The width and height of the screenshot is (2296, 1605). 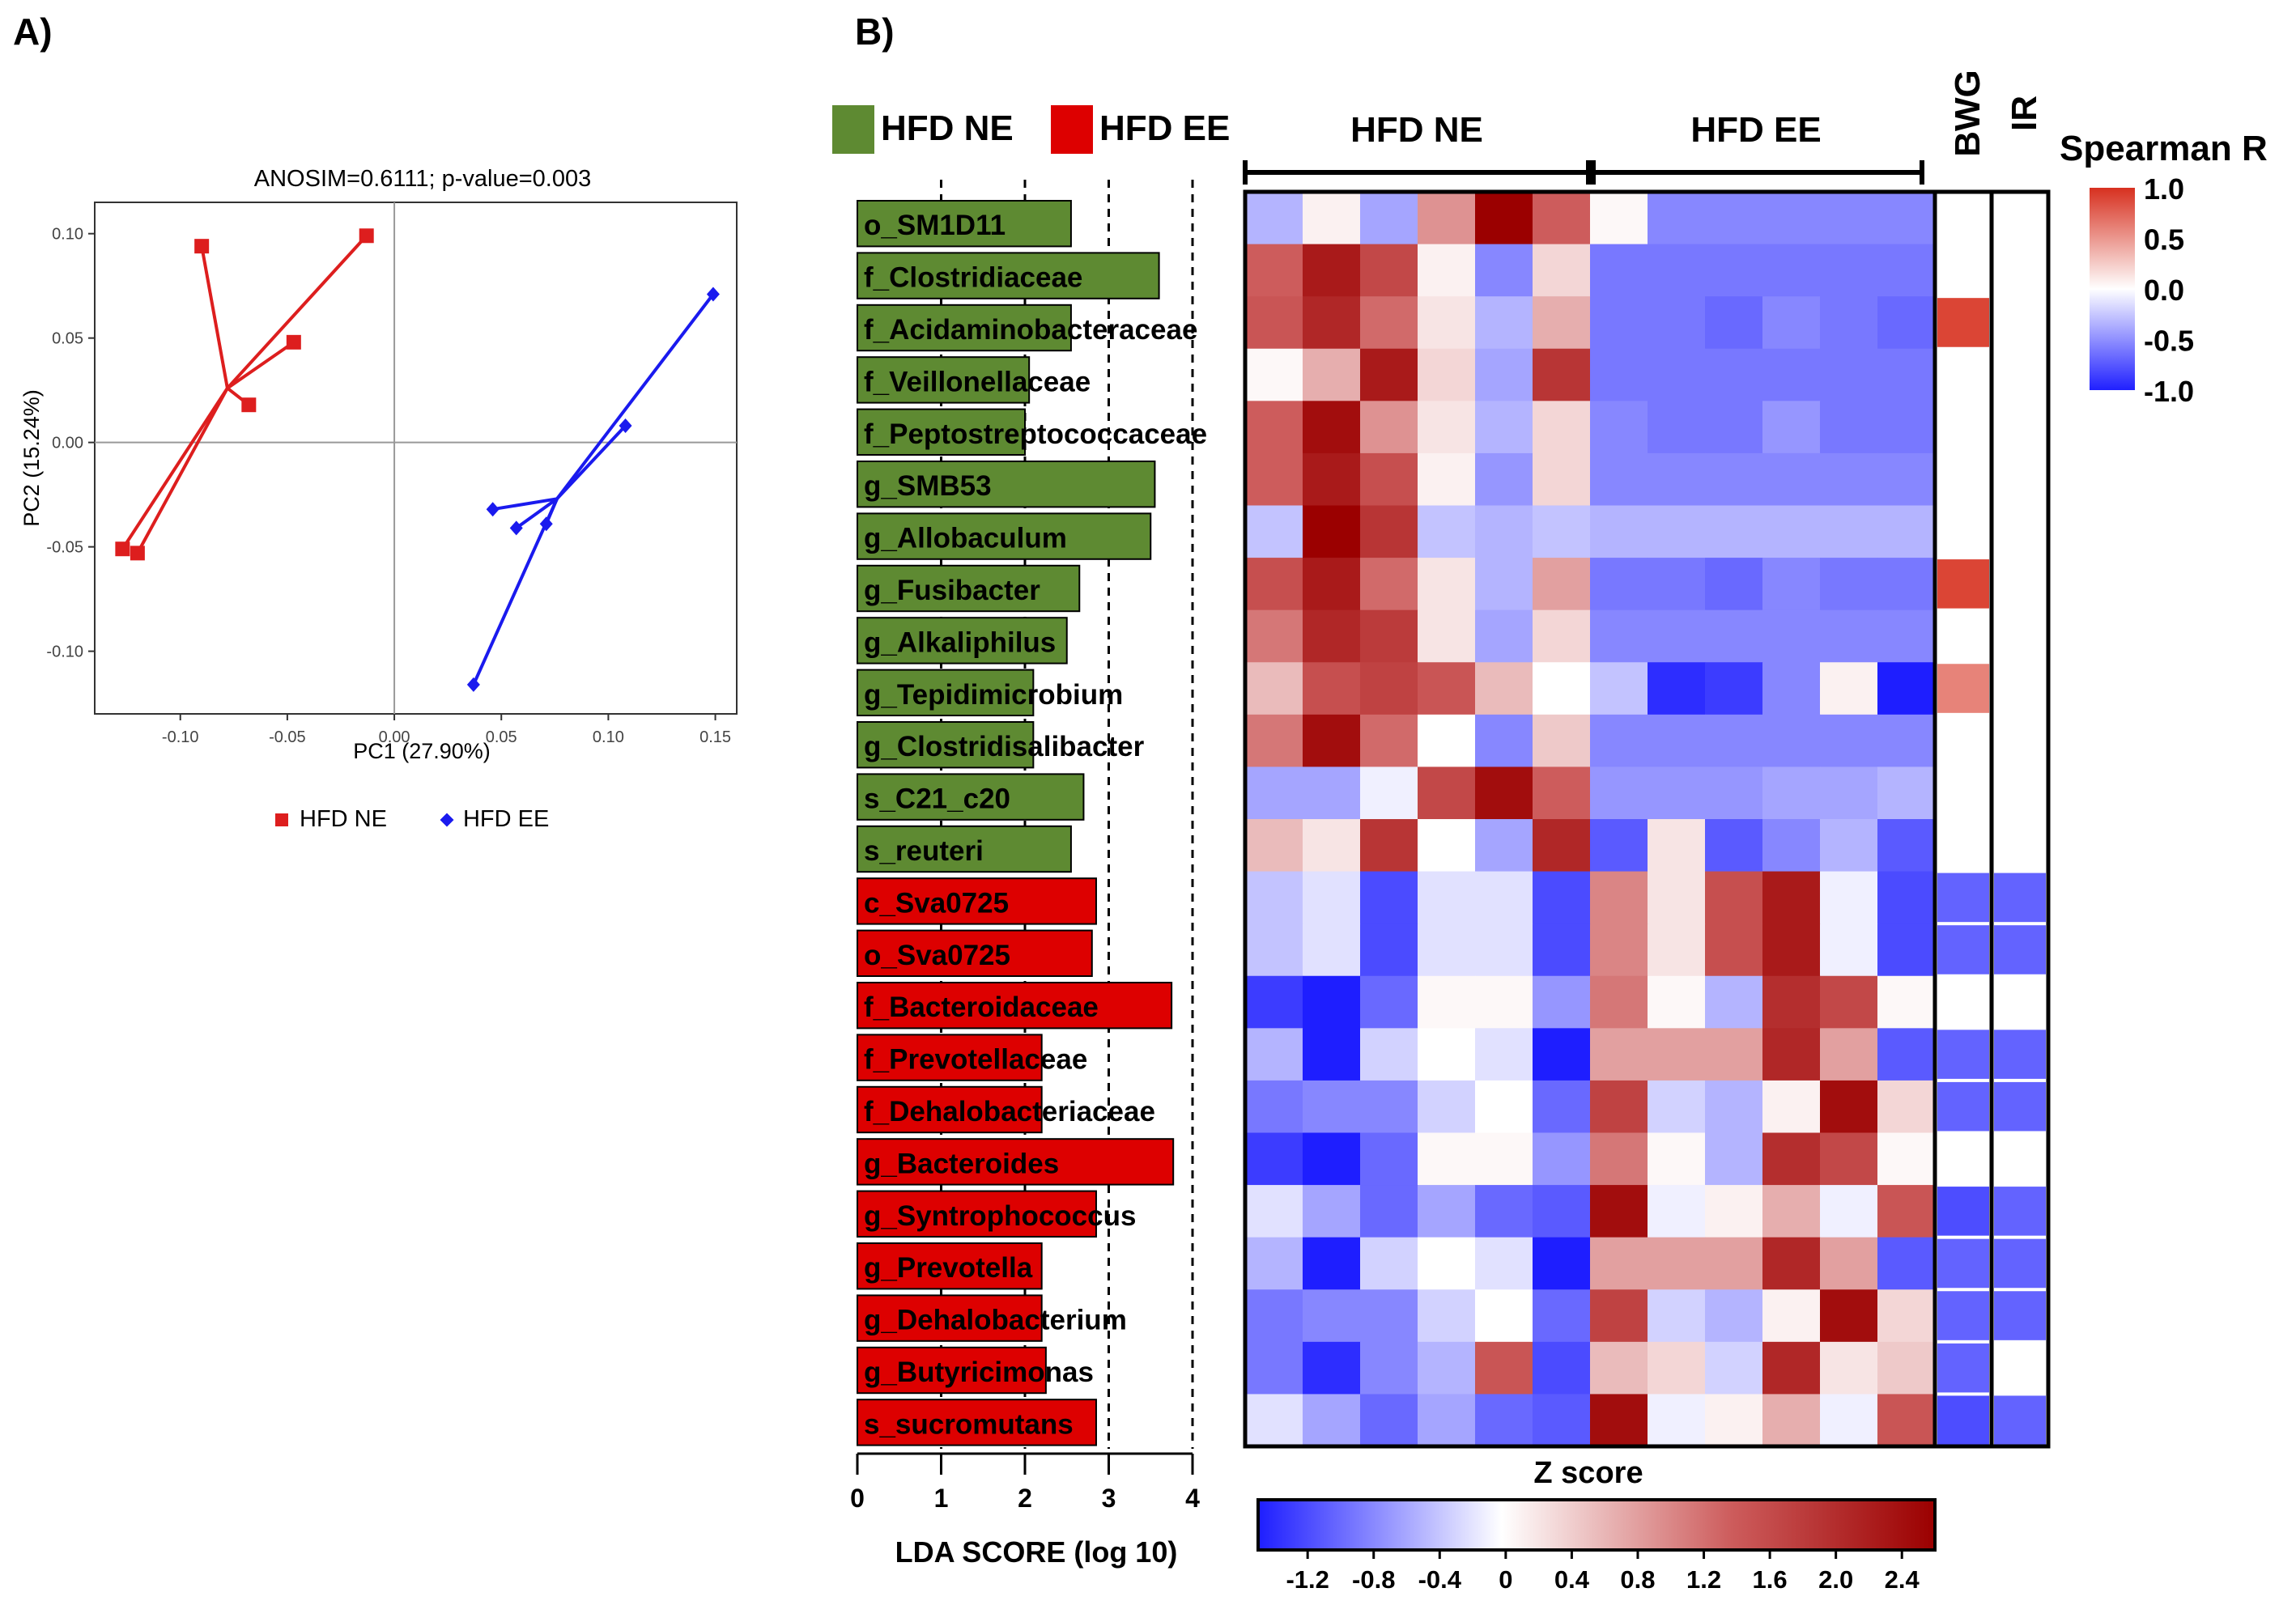 I want to click on pca-point-ee, so click(x=546, y=524).